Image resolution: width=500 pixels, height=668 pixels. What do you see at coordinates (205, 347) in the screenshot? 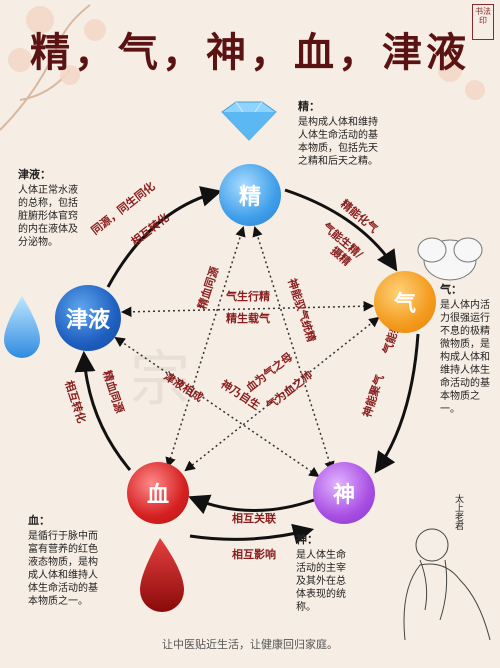
I see `dotted-jing-xue` at bounding box center [205, 347].